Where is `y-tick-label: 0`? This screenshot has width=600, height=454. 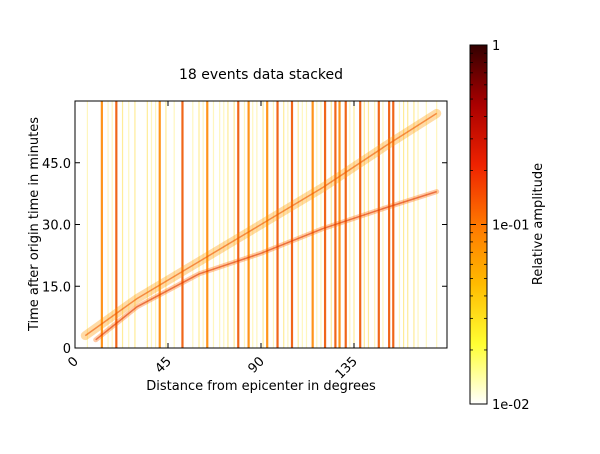
y-tick-label: 0 is located at coordinates (67, 349).